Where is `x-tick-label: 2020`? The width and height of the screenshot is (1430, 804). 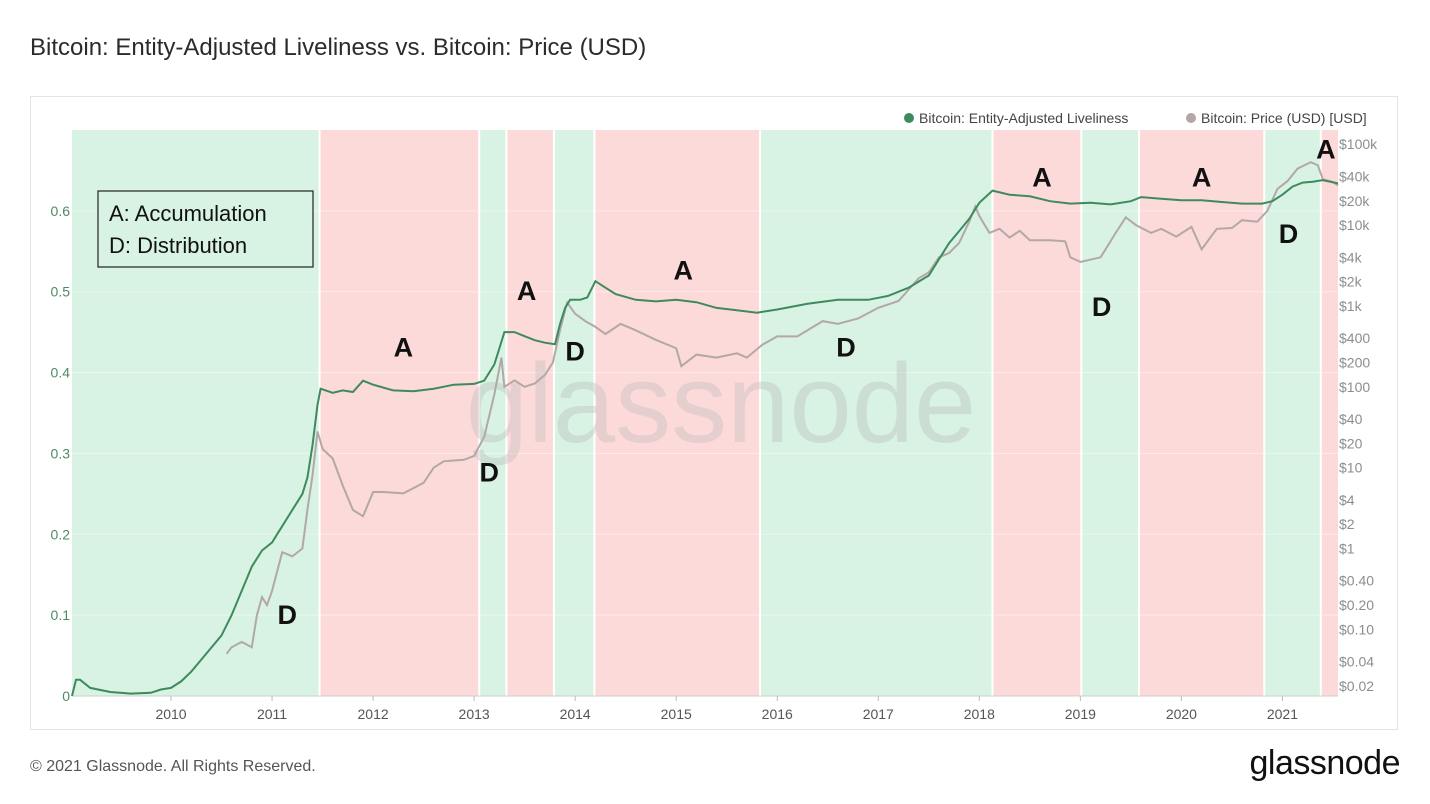
x-tick-label: 2020 is located at coordinates (1181, 714).